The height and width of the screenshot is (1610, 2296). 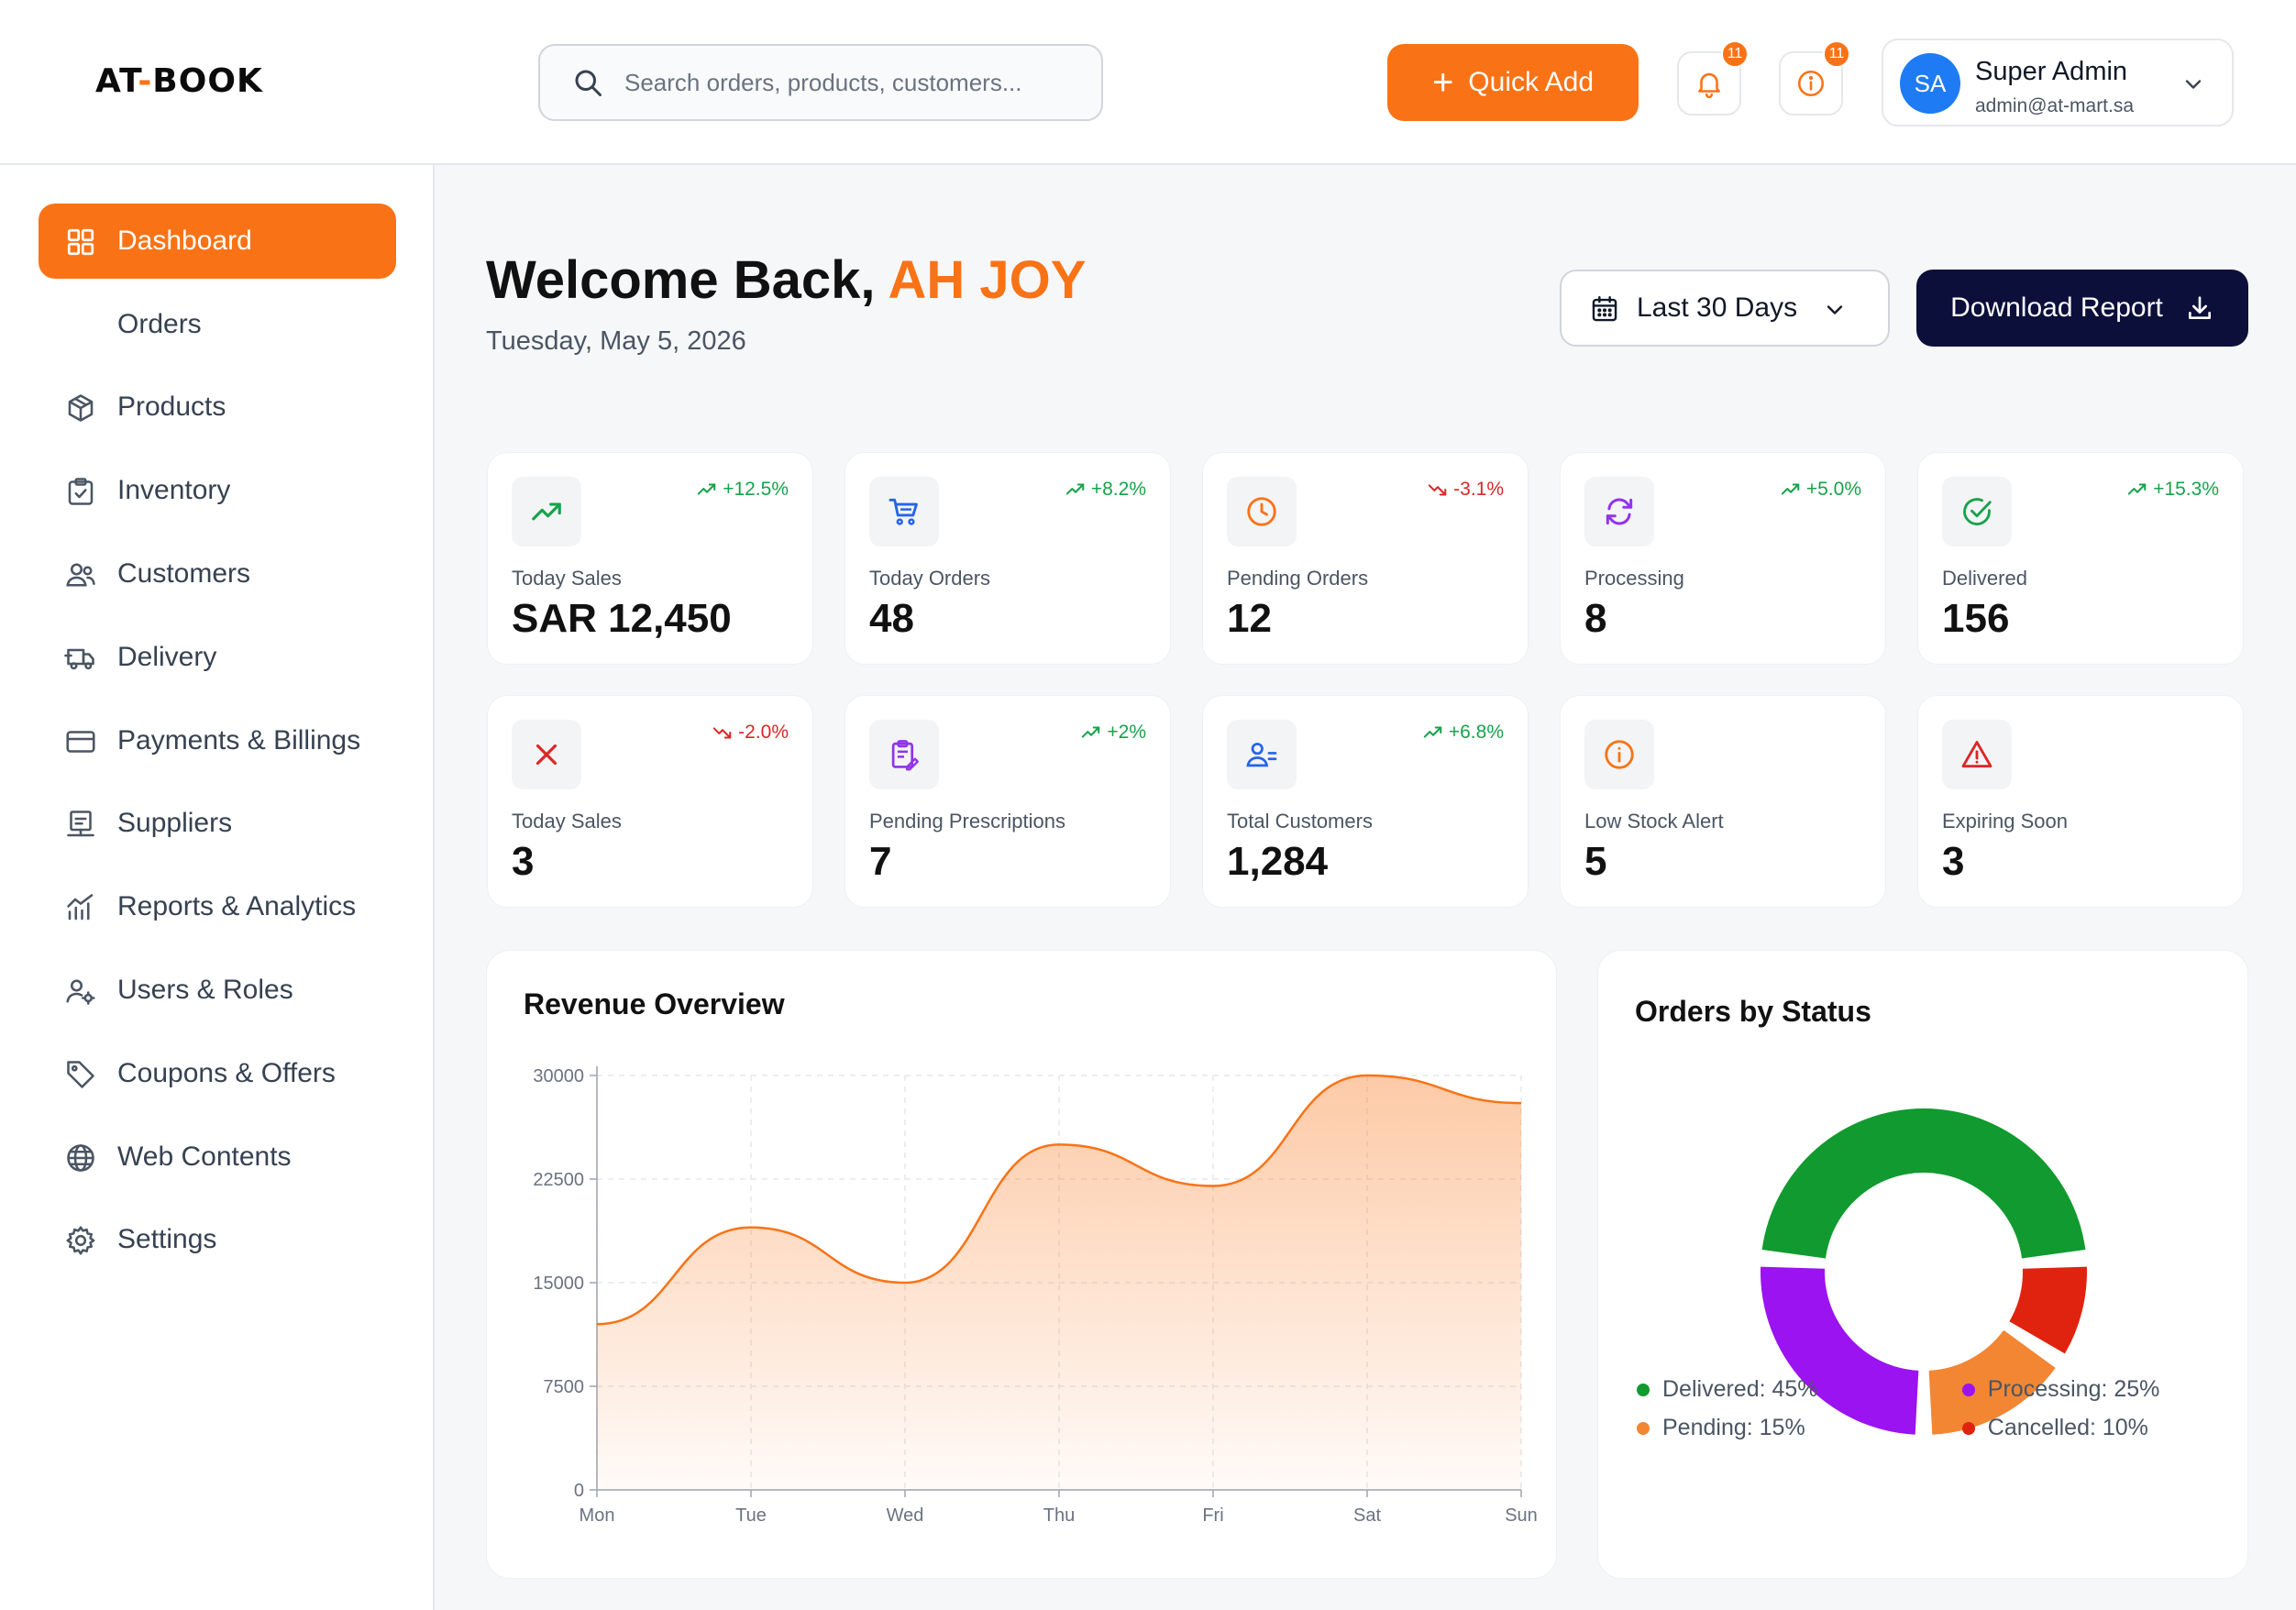 I want to click on download-report-button: Download Report, so click(x=2082, y=308).